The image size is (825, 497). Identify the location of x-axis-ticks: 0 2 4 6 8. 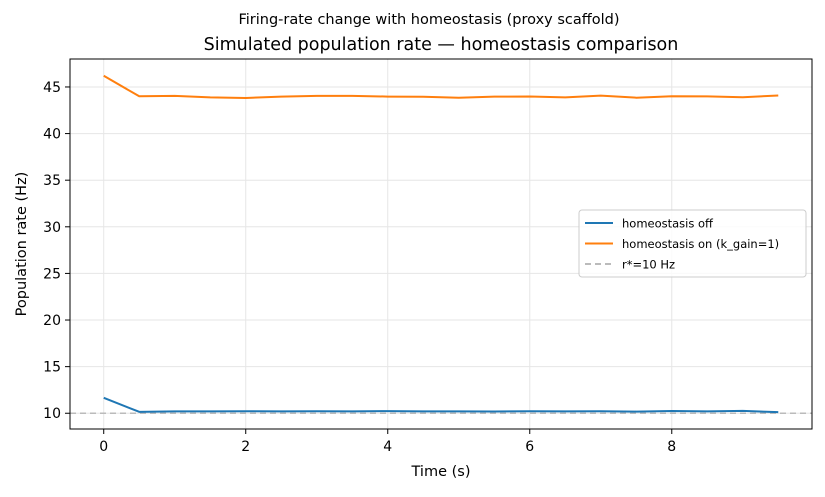
(387, 442).